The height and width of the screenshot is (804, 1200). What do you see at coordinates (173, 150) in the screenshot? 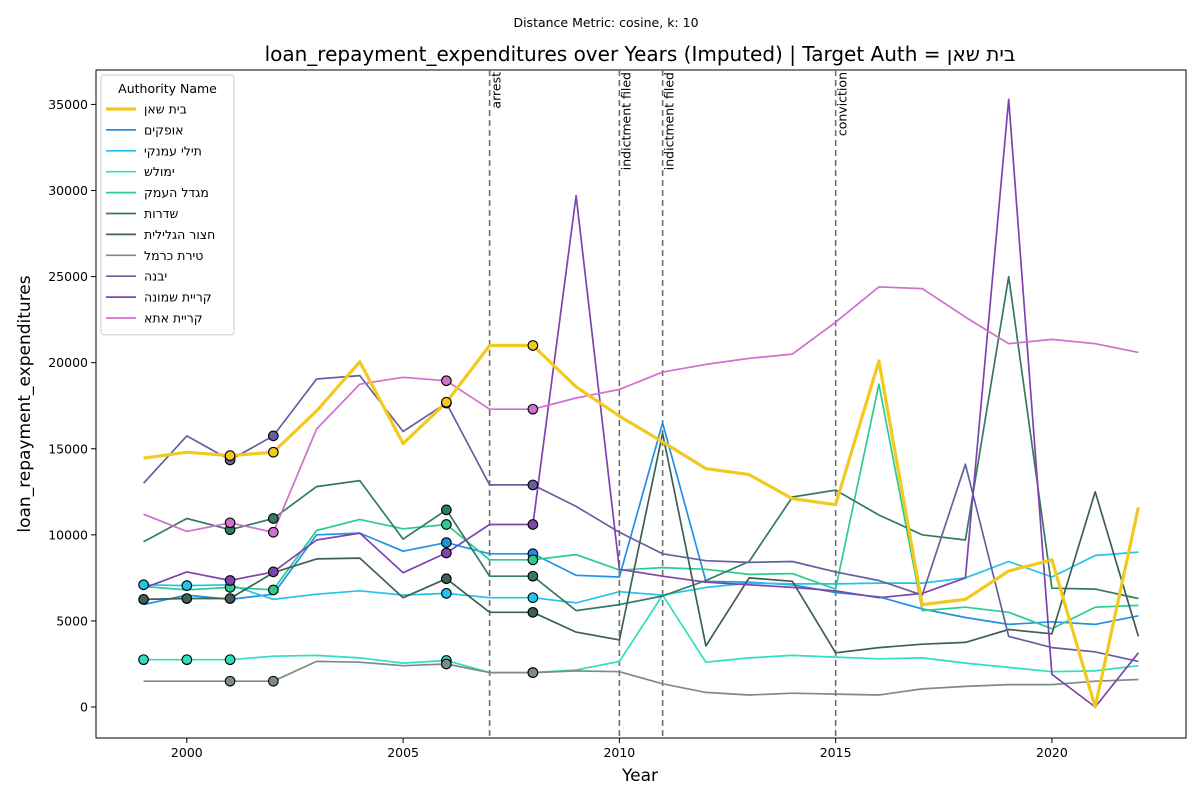
I see `legend-entry: תילי עמנקי` at bounding box center [173, 150].